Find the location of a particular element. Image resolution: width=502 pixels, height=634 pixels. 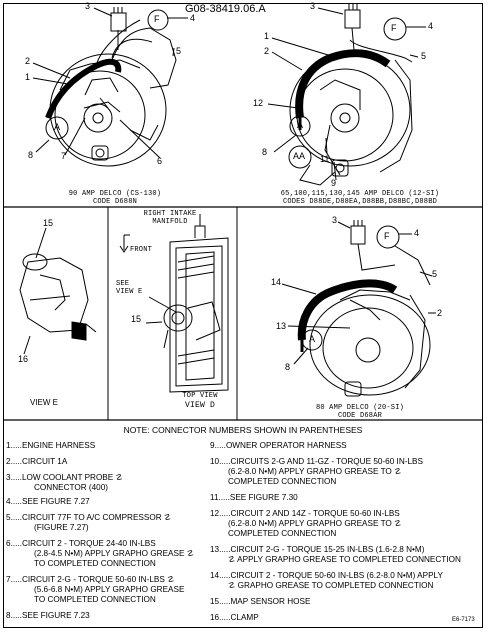

legend-item-5: 5.....CIRCUIT 77F TO A/C COMPRESSOR ☡ is located at coordinates (89, 517).